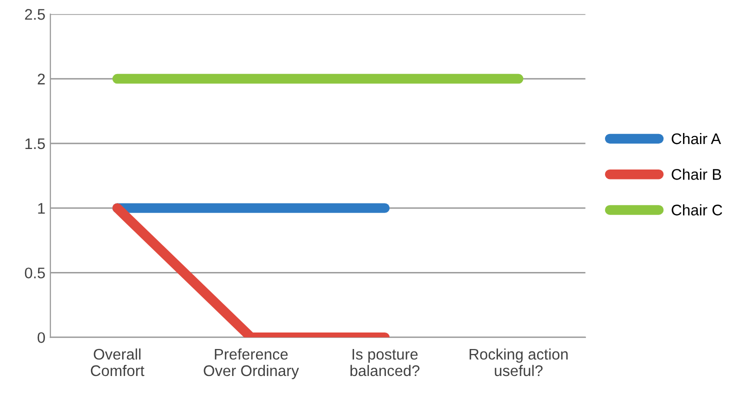 The width and height of the screenshot is (741, 404). I want to click on y-tick-label: 2.5, so click(35, 14).